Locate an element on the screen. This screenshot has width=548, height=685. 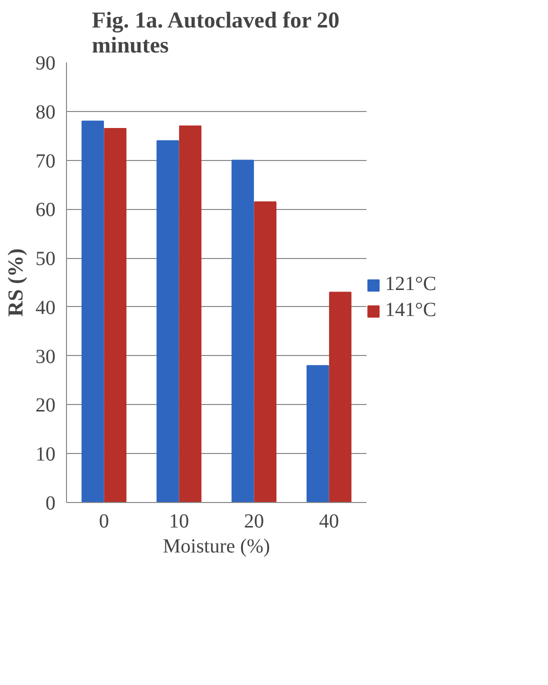
y-tick-label: 30 is located at coordinates (46, 357).